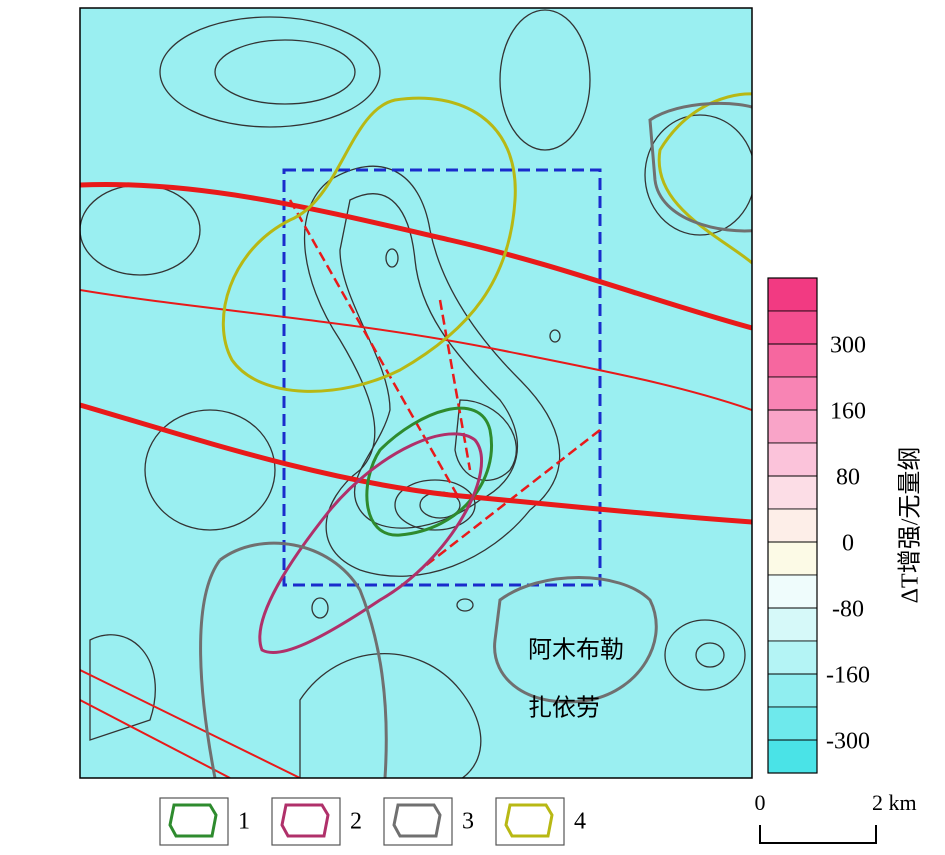  What do you see at coordinates (848, 676) in the screenshot?
I see `colorbar-label: -160` at bounding box center [848, 676].